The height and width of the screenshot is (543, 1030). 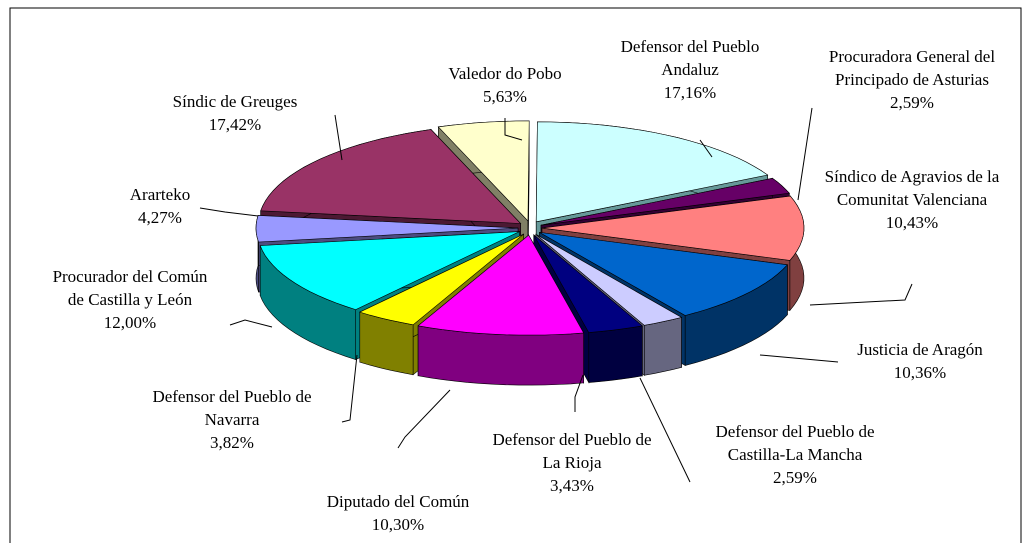 I want to click on slice-label: Defensor del Pueblo Andaluz 17,16%, so click(x=690, y=69).